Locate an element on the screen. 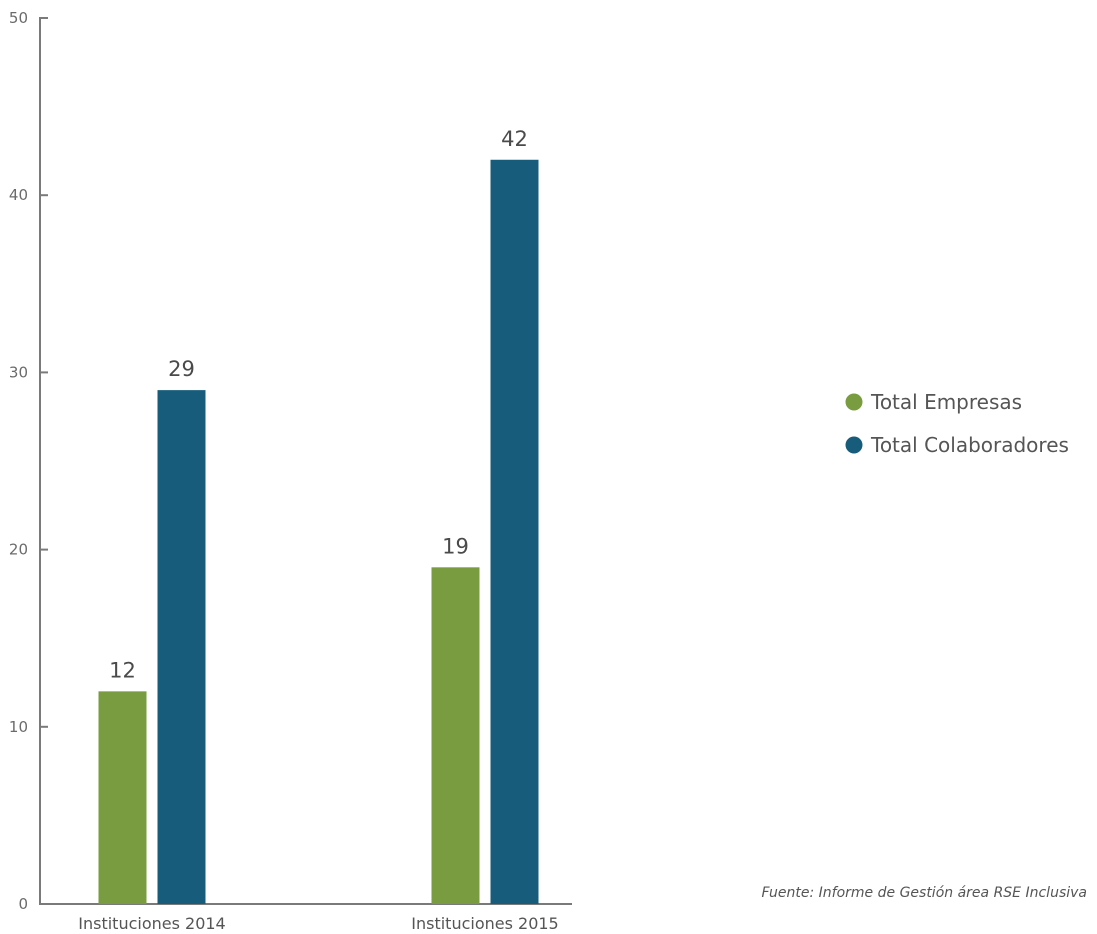 This screenshot has width=1097, height=934. y-tick-label: 10 is located at coordinates (18, 727).